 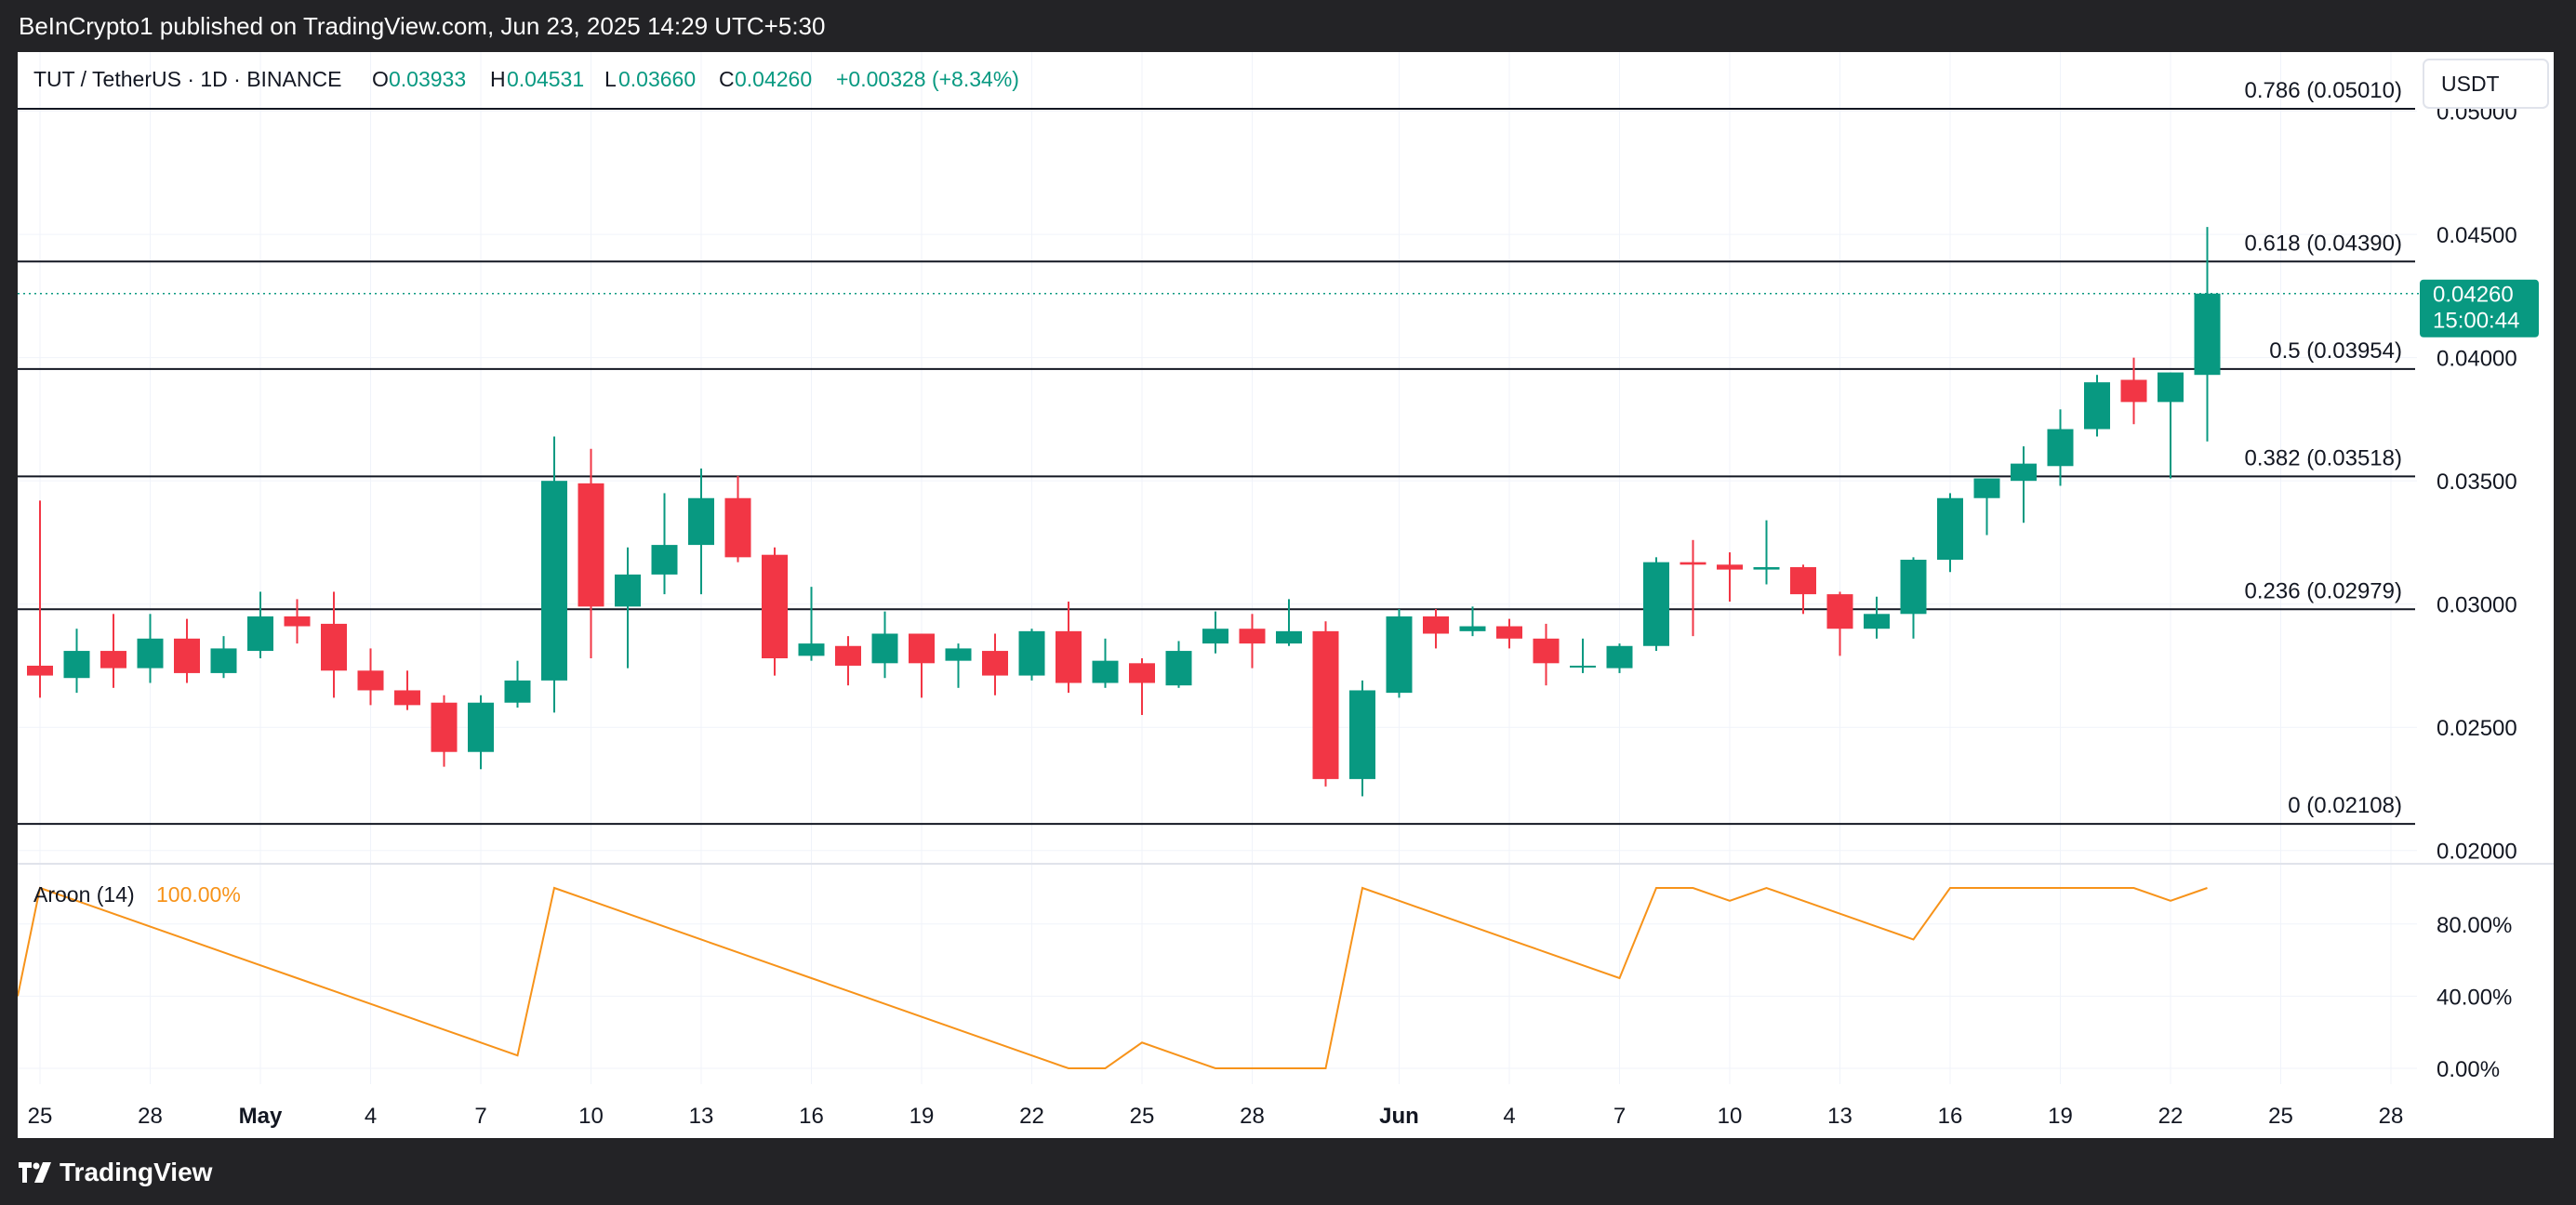 I want to click on open-value: 0.03933, so click(x=427, y=79).